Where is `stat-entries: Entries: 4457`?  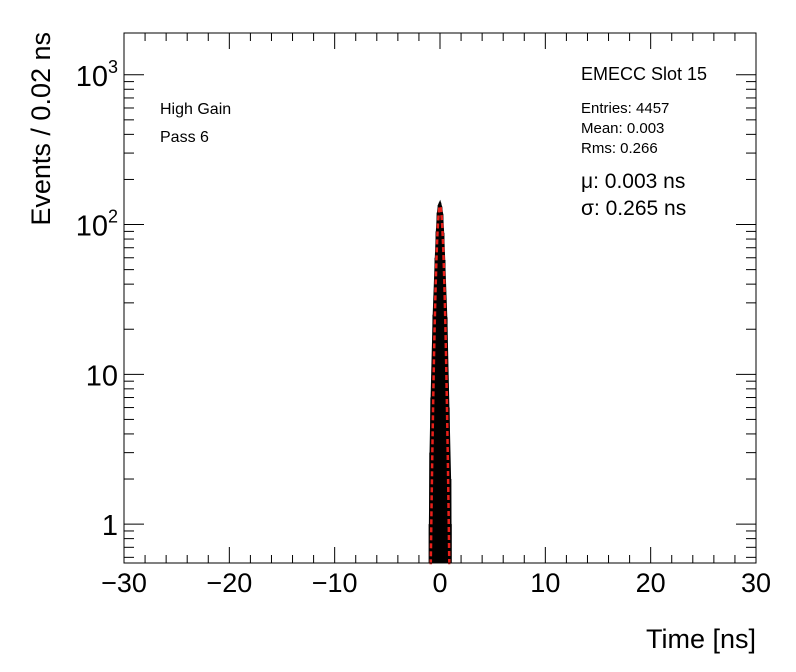 stat-entries: Entries: 4457 is located at coordinates (625, 108).